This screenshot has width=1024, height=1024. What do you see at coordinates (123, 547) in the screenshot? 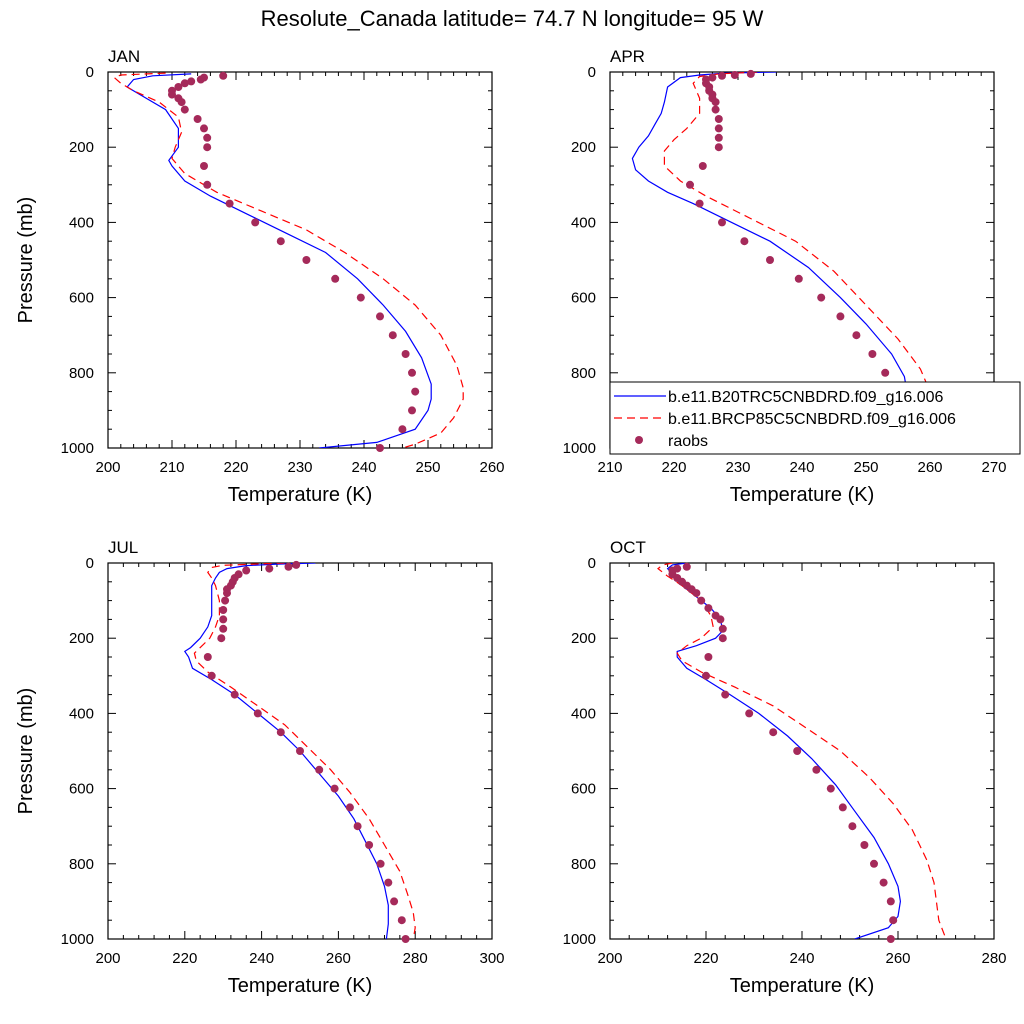
I see `panel-title: JUL` at bounding box center [123, 547].